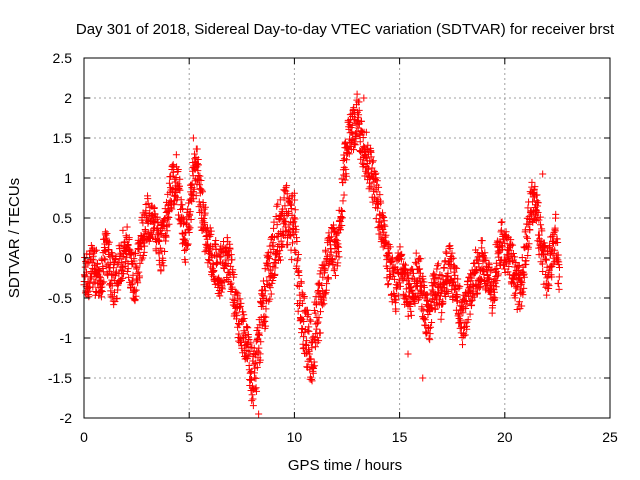 This screenshot has width=640, height=480. I want to click on y-tick-label: -2, so click(66, 418).